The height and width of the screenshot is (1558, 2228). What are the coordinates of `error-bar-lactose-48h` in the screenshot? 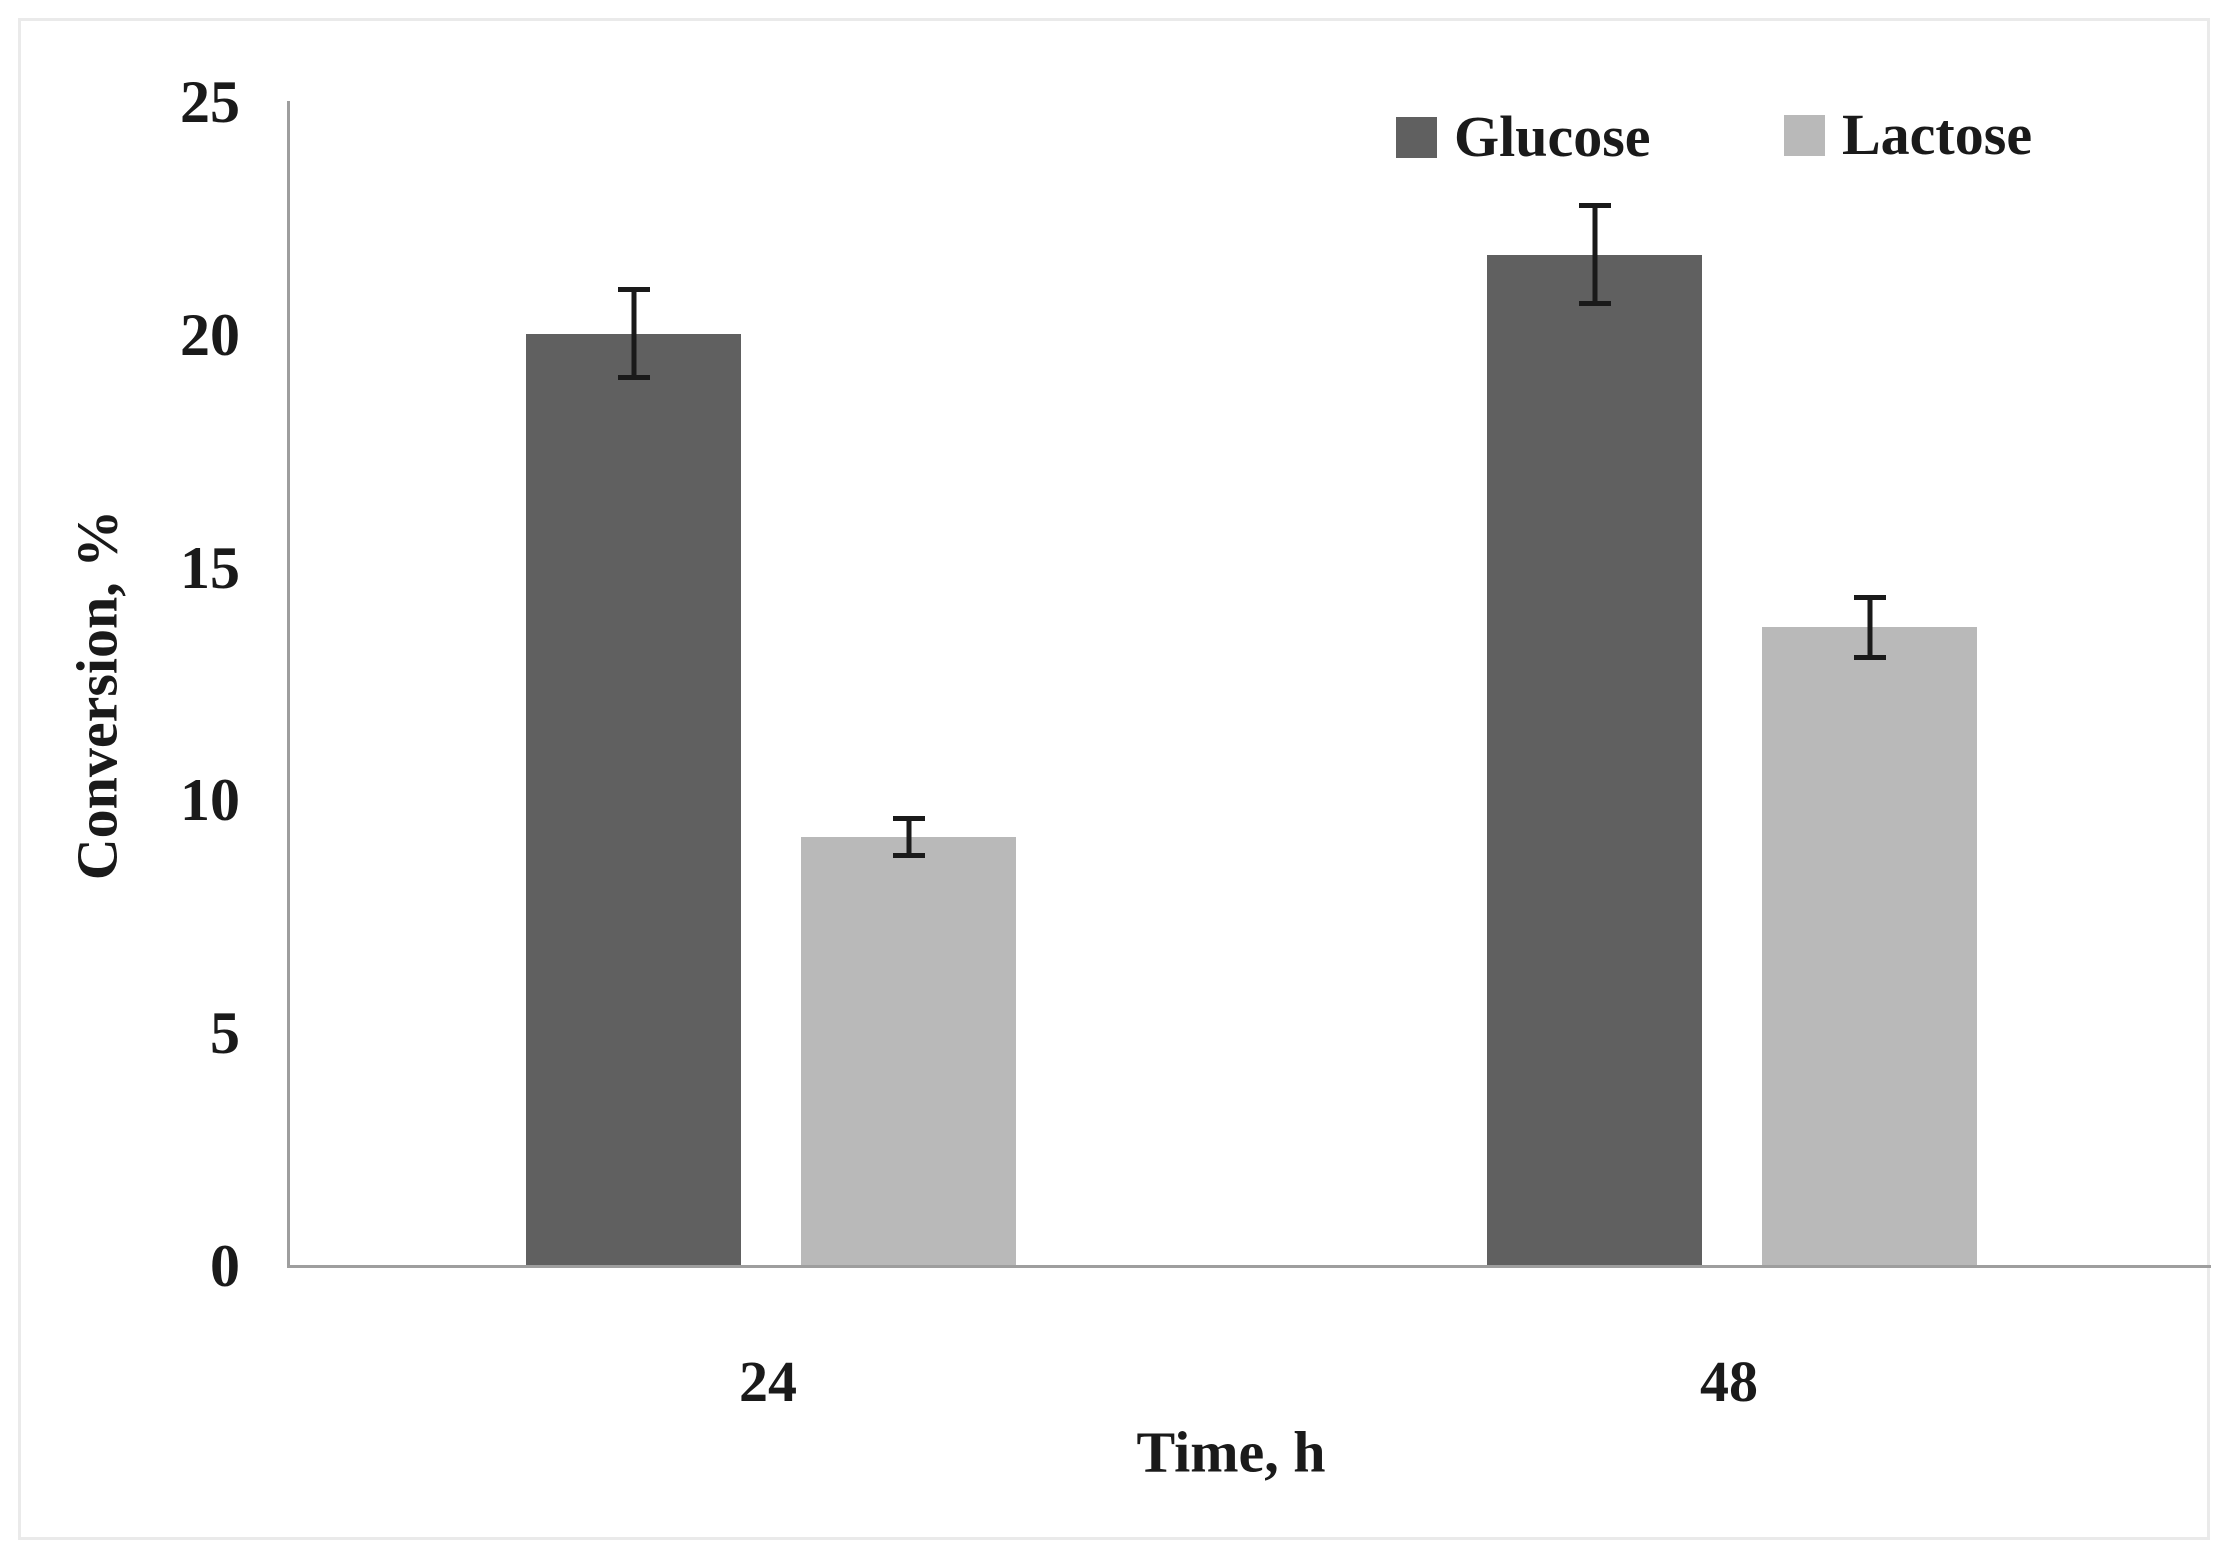 It's located at (1869, 627).